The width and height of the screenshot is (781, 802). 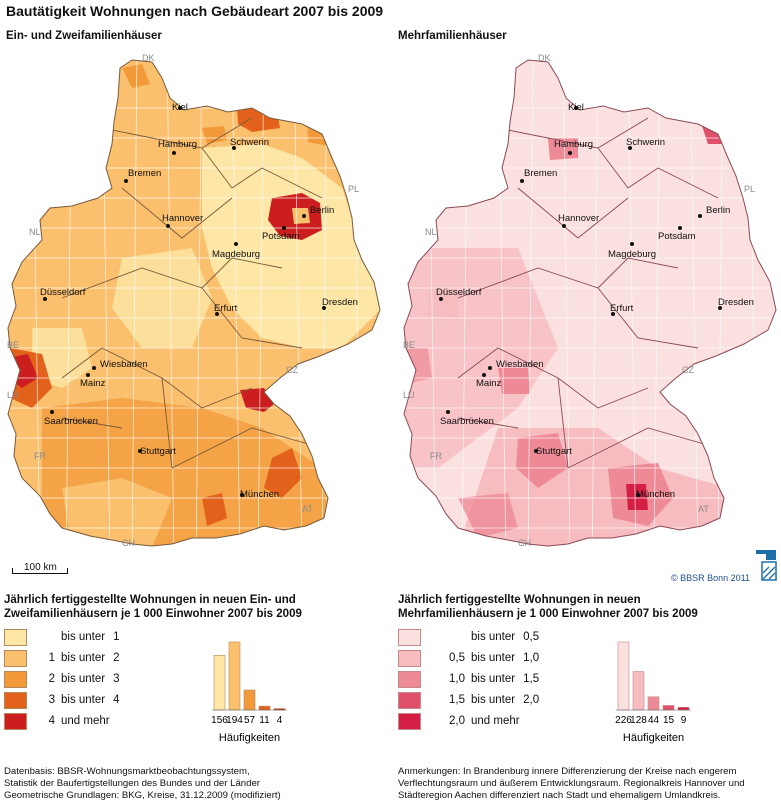 I want to click on r-city-label-mainz: Mainz, so click(x=489, y=383).